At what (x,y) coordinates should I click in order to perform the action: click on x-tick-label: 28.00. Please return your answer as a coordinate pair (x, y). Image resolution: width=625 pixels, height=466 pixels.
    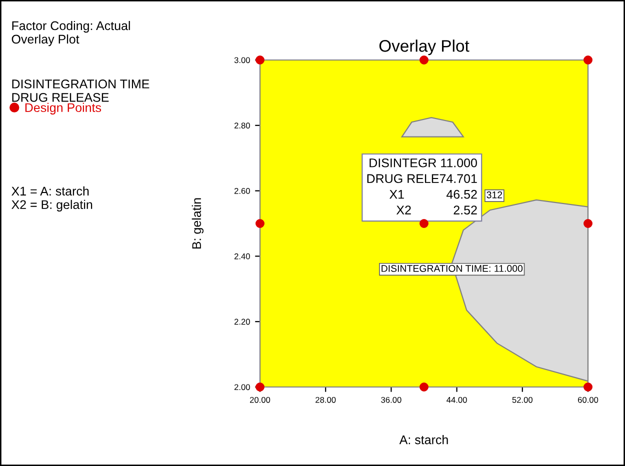
    Looking at the image, I should click on (326, 399).